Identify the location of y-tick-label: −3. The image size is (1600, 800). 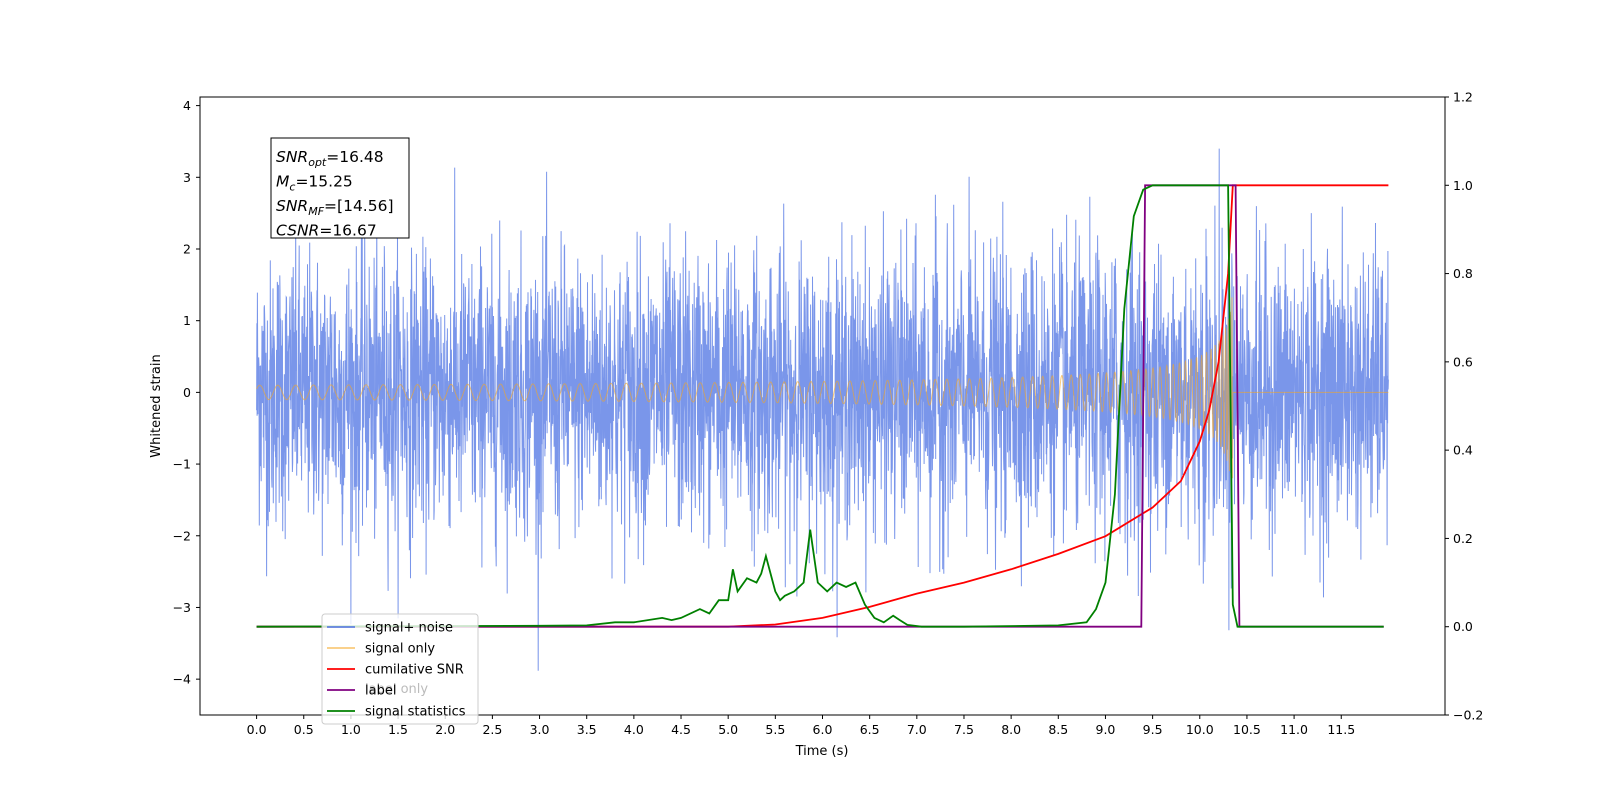
(182, 607).